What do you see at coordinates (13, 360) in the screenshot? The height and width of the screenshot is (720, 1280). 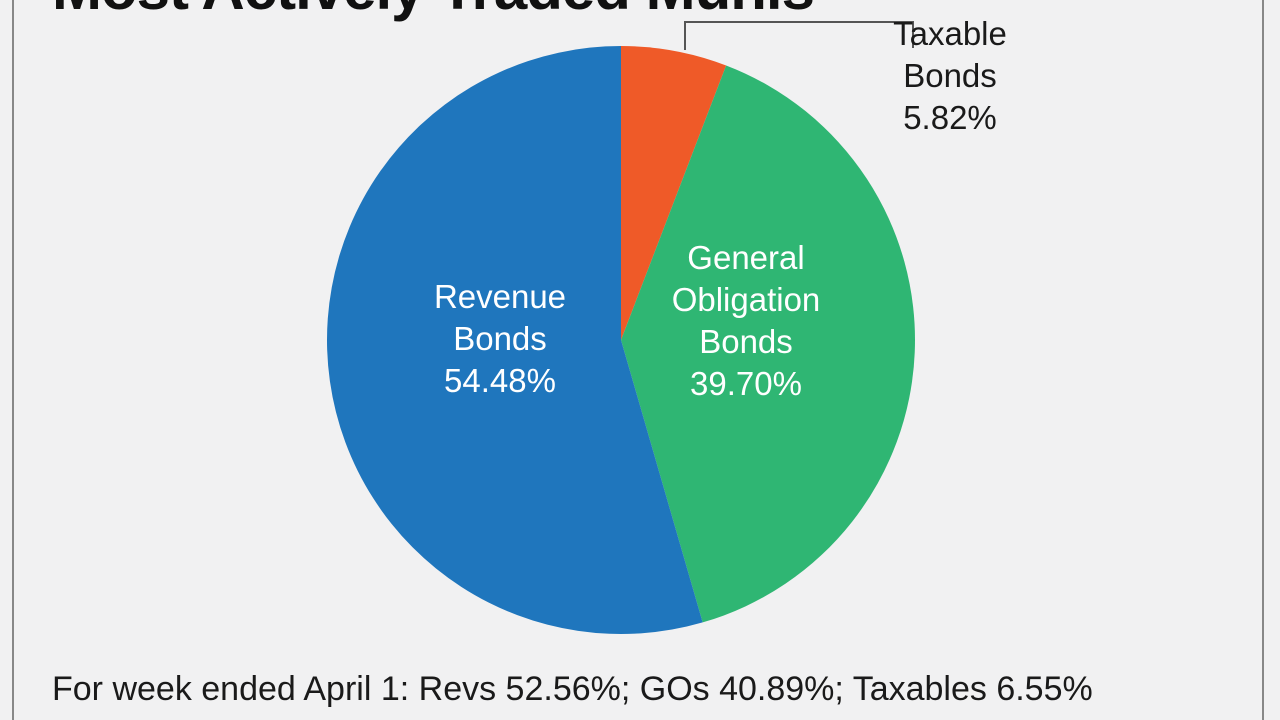 I see `frame-left-border` at bounding box center [13, 360].